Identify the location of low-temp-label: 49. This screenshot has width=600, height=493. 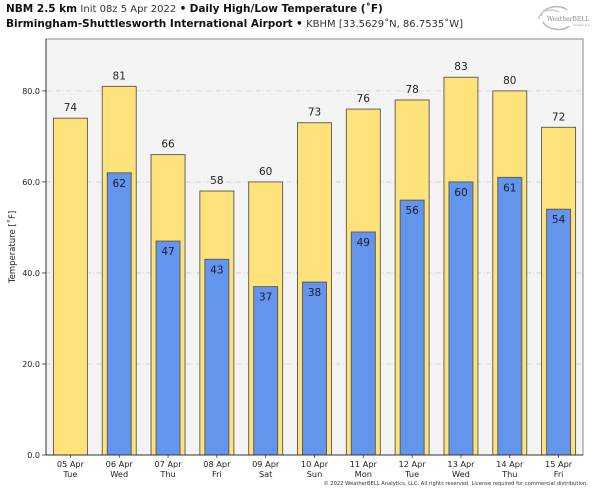
(363, 243).